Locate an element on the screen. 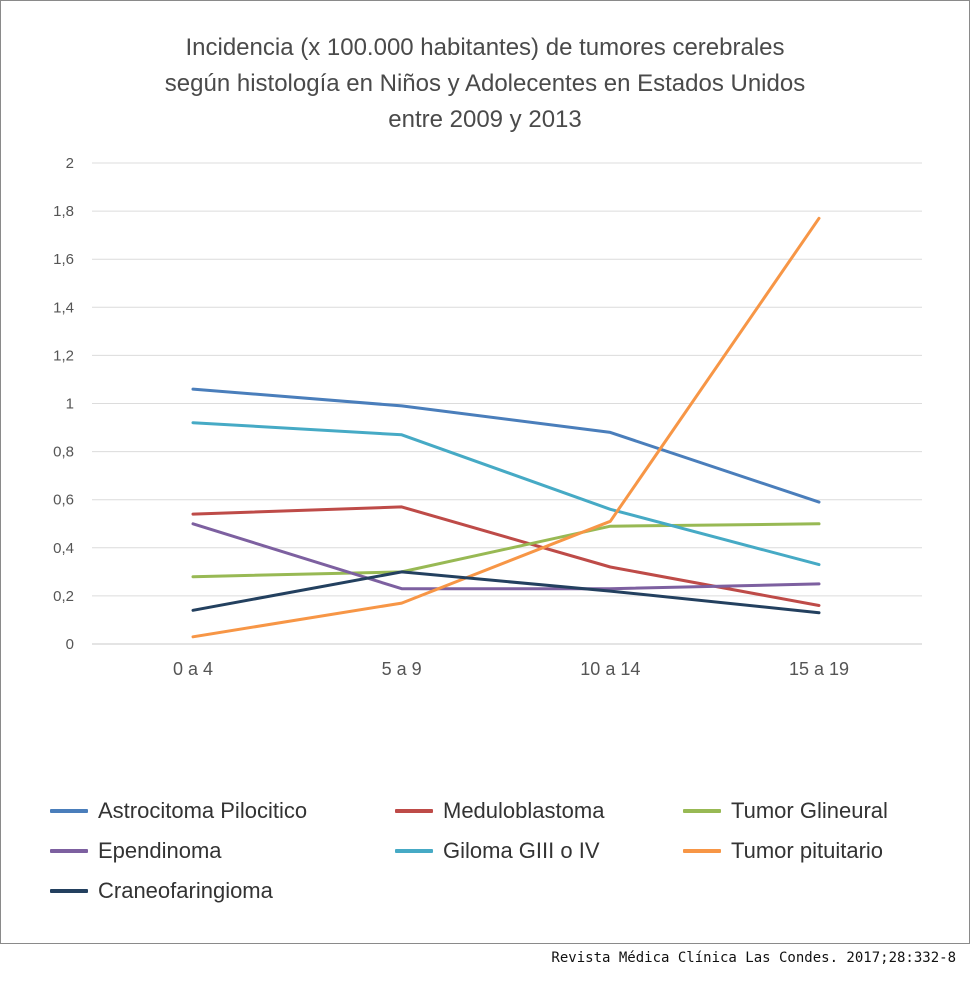  y-tick-label: 1,4 is located at coordinates (63, 307).